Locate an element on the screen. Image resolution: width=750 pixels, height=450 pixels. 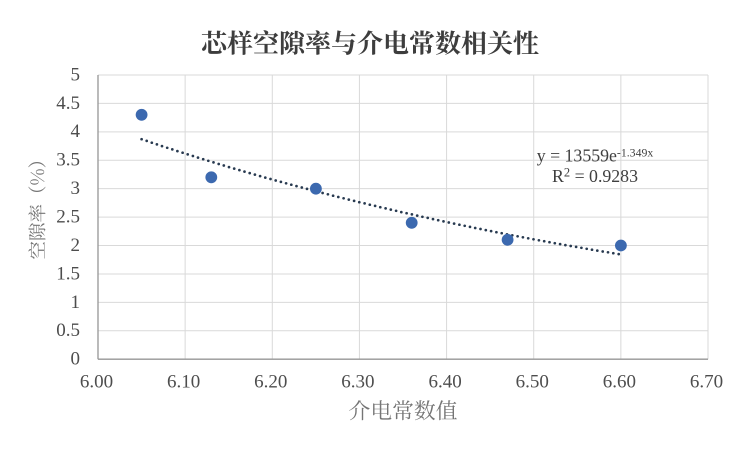
svg-text: 2.5 is located at coordinates (68, 217).